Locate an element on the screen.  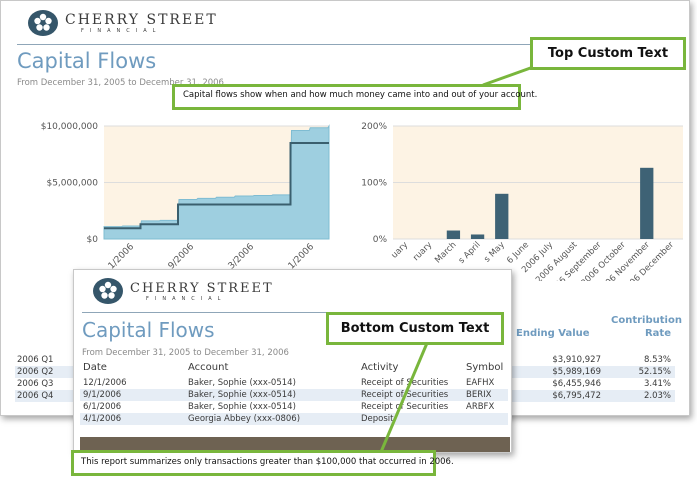
ending-value: $3,910,927 is located at coordinates (576, 360).